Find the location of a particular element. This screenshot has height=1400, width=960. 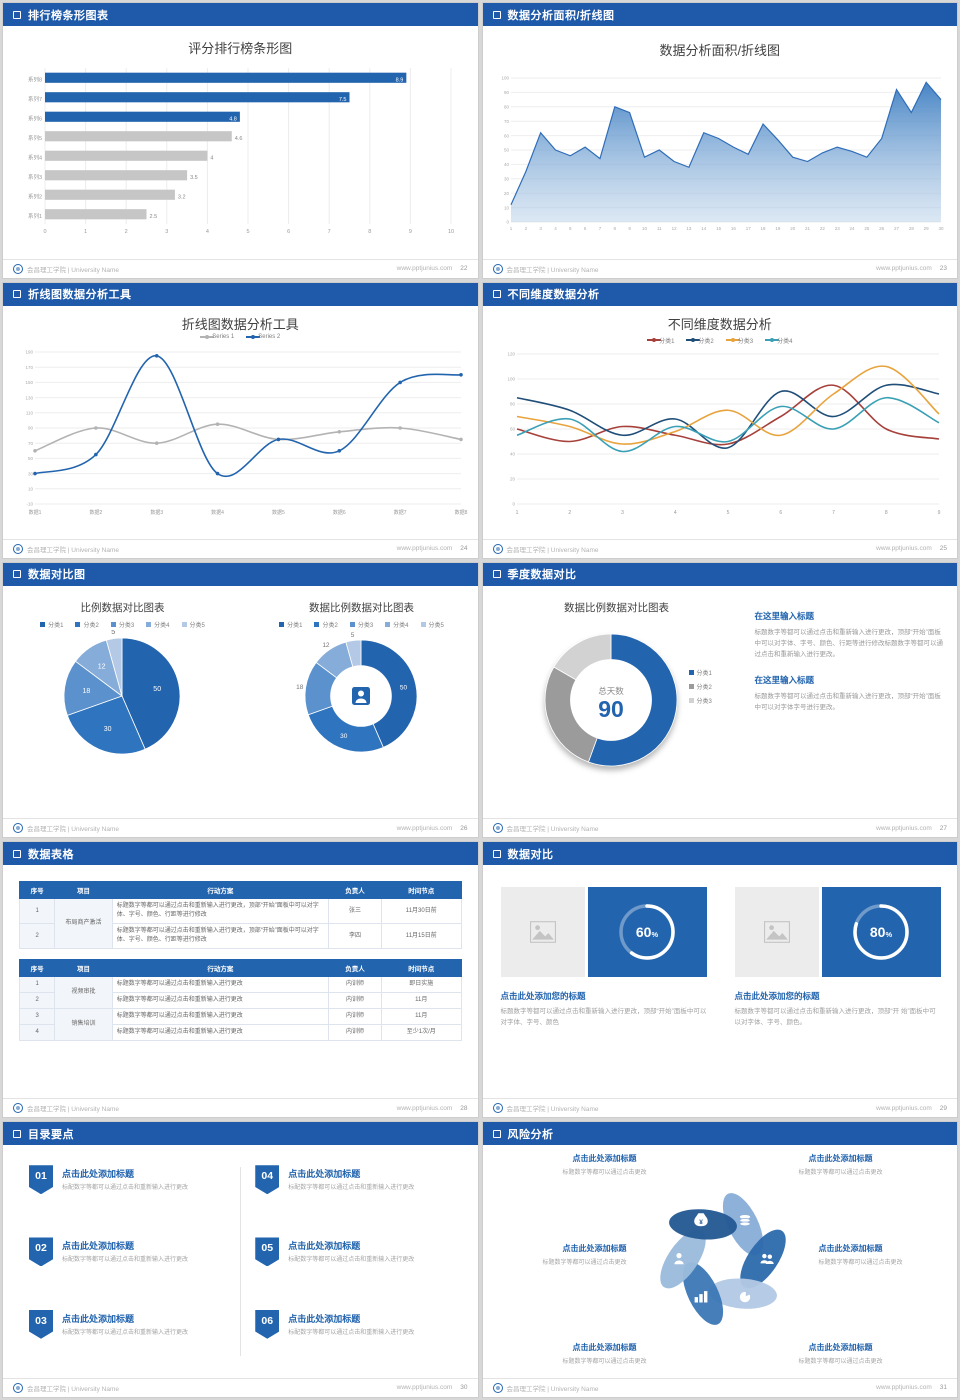

slide-header-bar: 不同维度数据分析 is located at coordinates (719, 294).